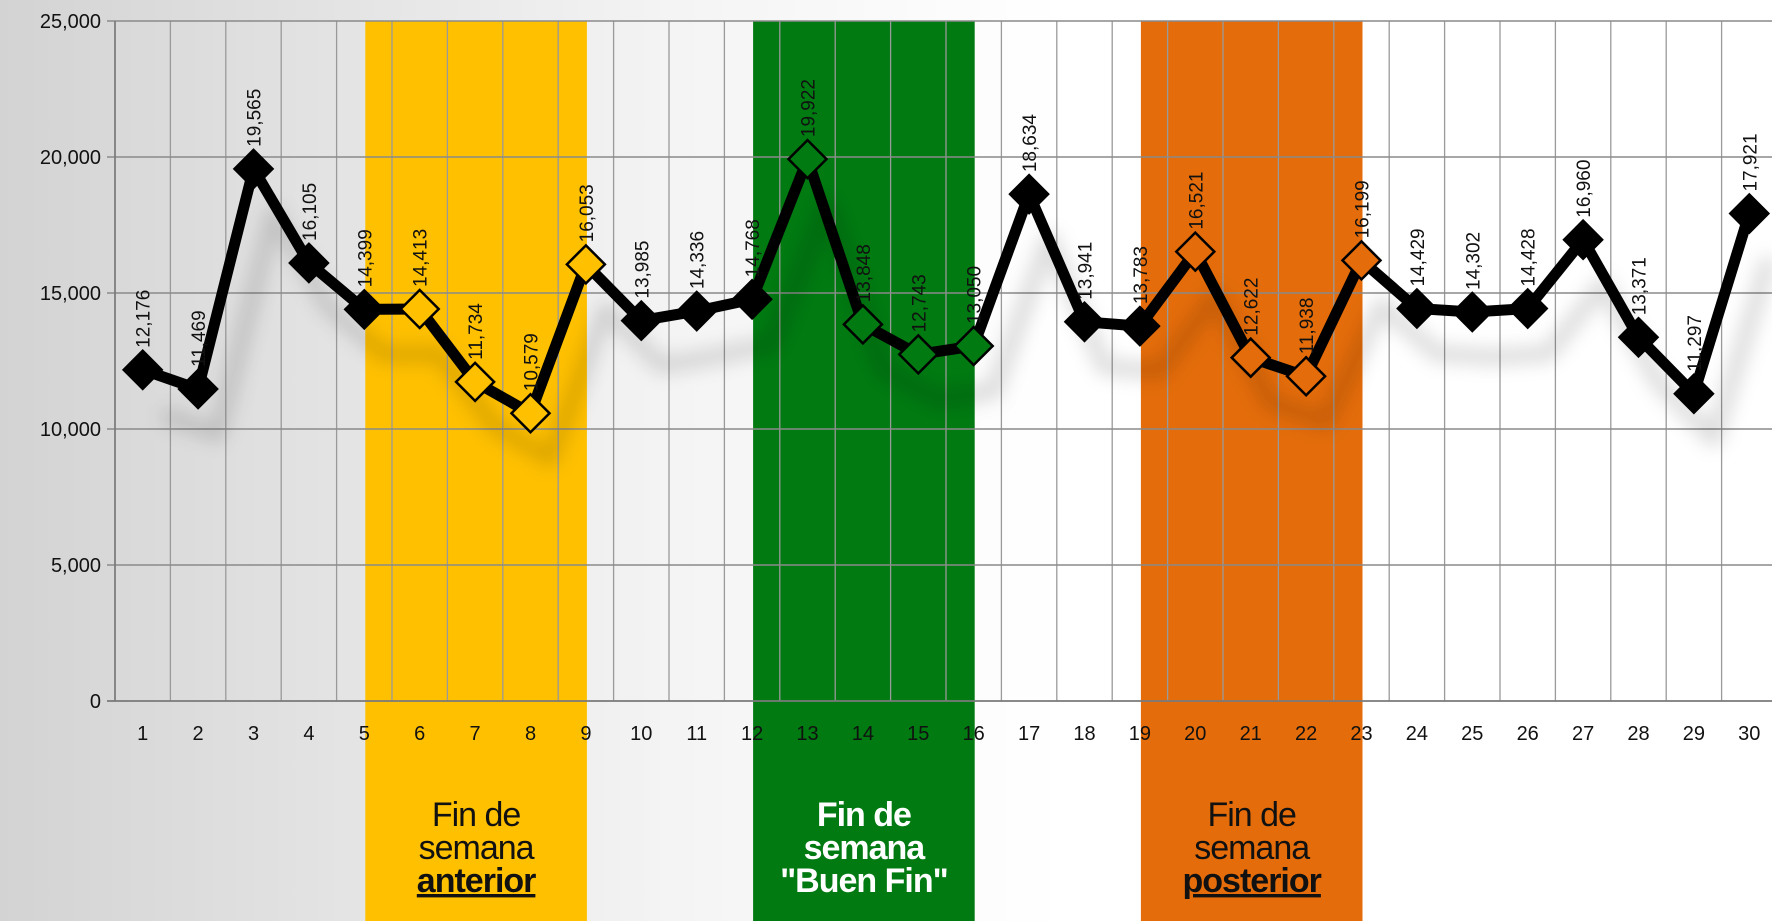 Image resolution: width=1772 pixels, height=921 pixels. Describe the element at coordinates (975, 295) in the screenshot. I see `data-label: 13,050` at that location.